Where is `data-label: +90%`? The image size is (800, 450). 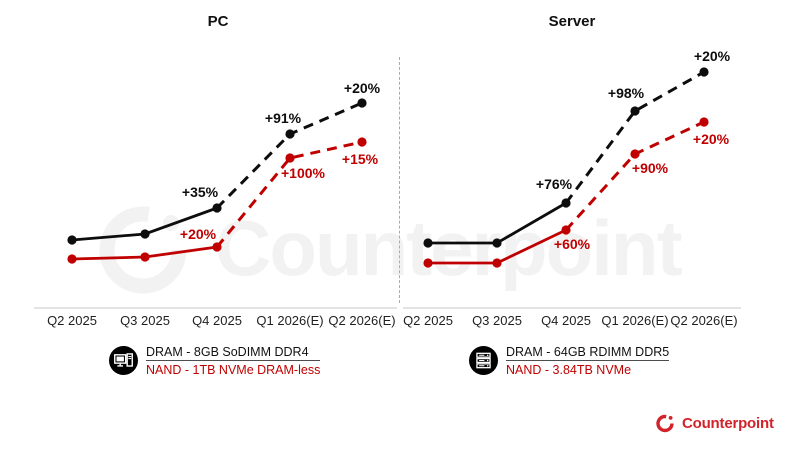 data-label: +90% is located at coordinates (650, 168).